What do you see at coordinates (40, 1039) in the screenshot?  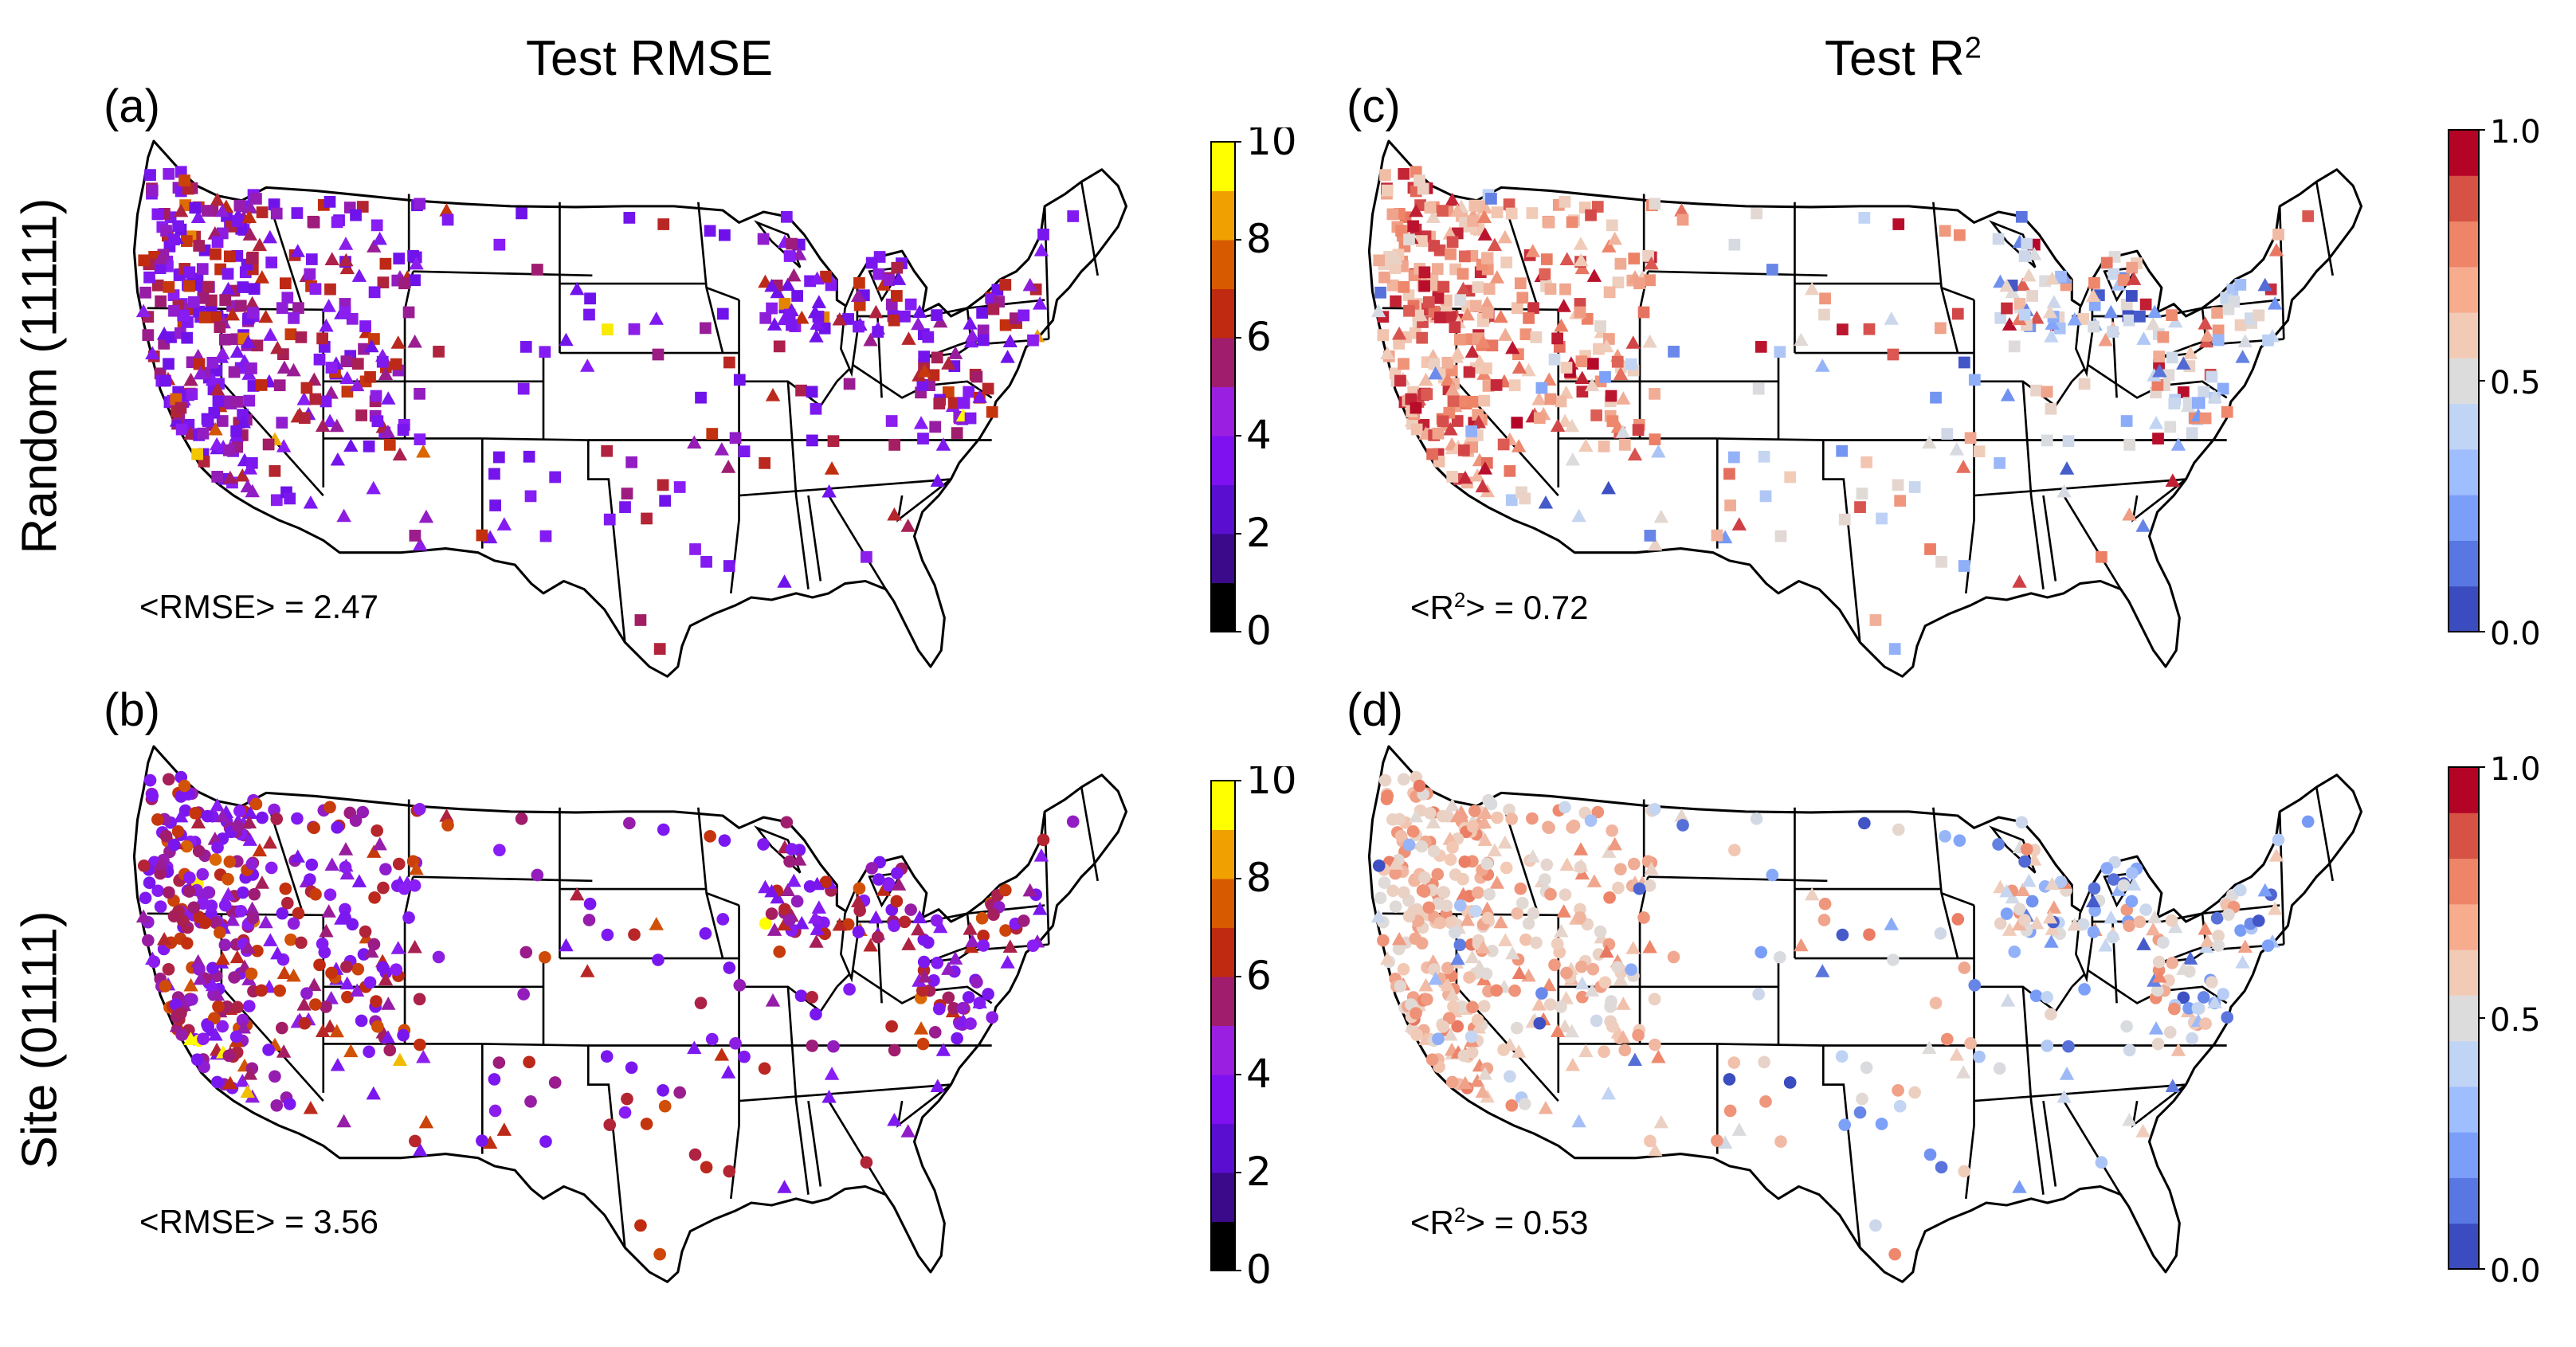 I see `row-label-site: Site (01111)` at bounding box center [40, 1039].